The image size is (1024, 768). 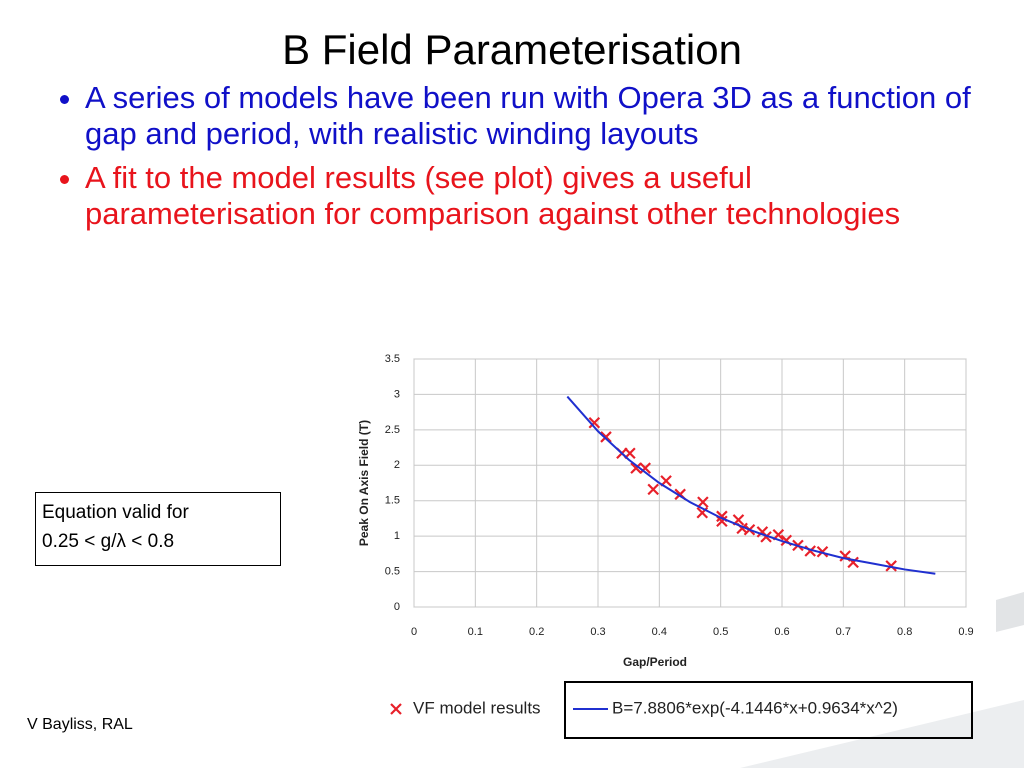 What do you see at coordinates (397, 465) in the screenshot?
I see `y-tick-label: 2` at bounding box center [397, 465].